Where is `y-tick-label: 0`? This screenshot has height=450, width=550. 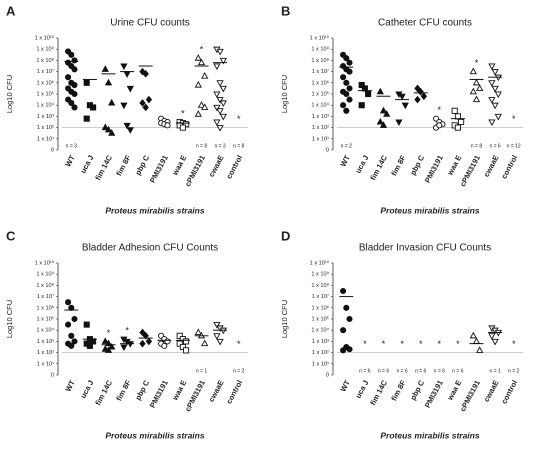 y-tick-label: 0 is located at coordinates (327, 375).